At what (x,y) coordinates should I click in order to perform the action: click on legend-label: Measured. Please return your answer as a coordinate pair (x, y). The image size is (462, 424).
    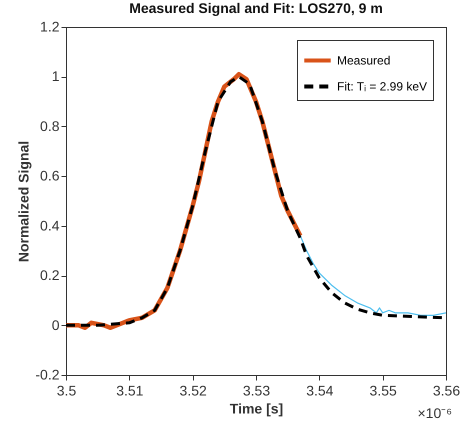
    Looking at the image, I should click on (363, 61).